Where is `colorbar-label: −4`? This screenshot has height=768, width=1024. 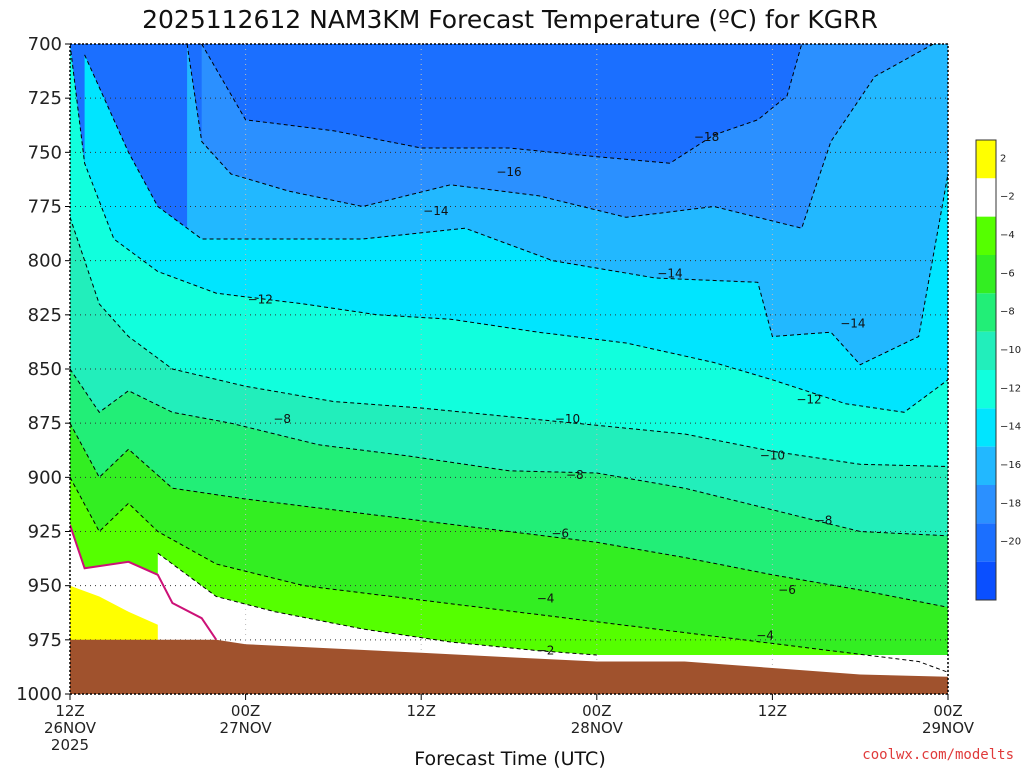
colorbar-label: −4 is located at coordinates (1007, 235).